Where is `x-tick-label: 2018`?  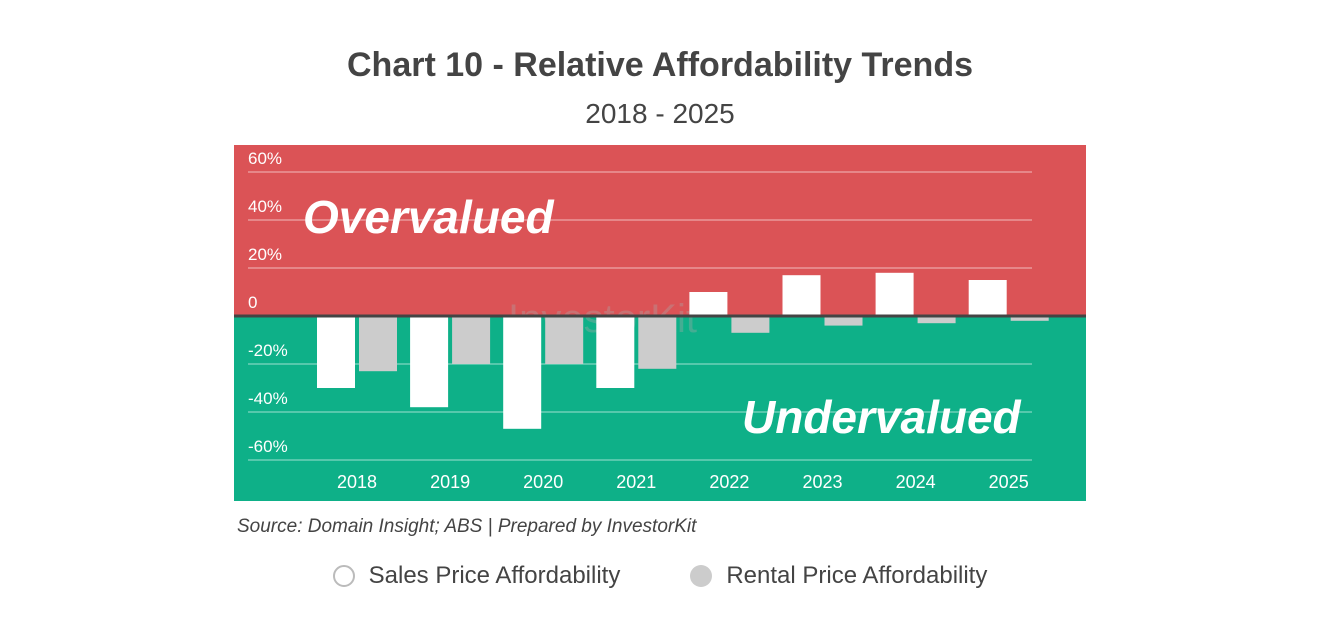 x-tick-label: 2018 is located at coordinates (357, 482).